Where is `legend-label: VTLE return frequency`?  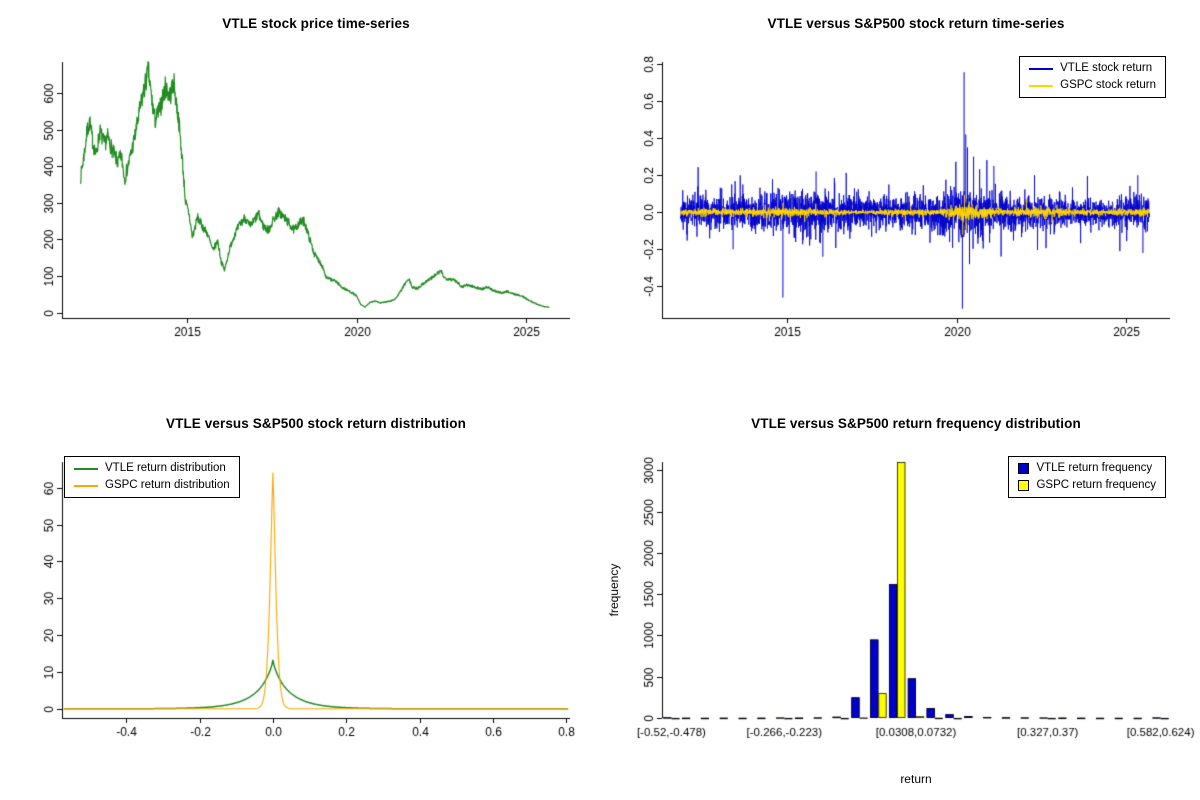
legend-label: VTLE return frequency is located at coordinates (1094, 468).